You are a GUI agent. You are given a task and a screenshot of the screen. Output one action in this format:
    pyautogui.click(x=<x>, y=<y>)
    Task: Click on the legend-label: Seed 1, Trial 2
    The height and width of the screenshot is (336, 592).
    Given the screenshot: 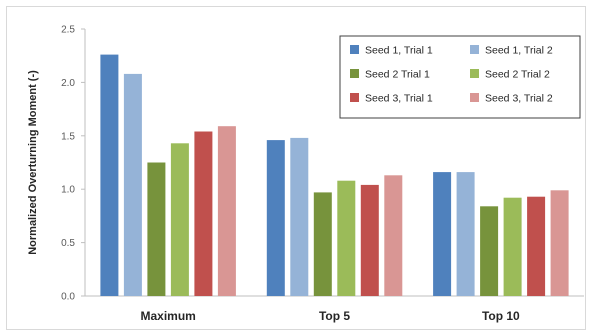 What is the action you would take?
    pyautogui.click(x=519, y=51)
    